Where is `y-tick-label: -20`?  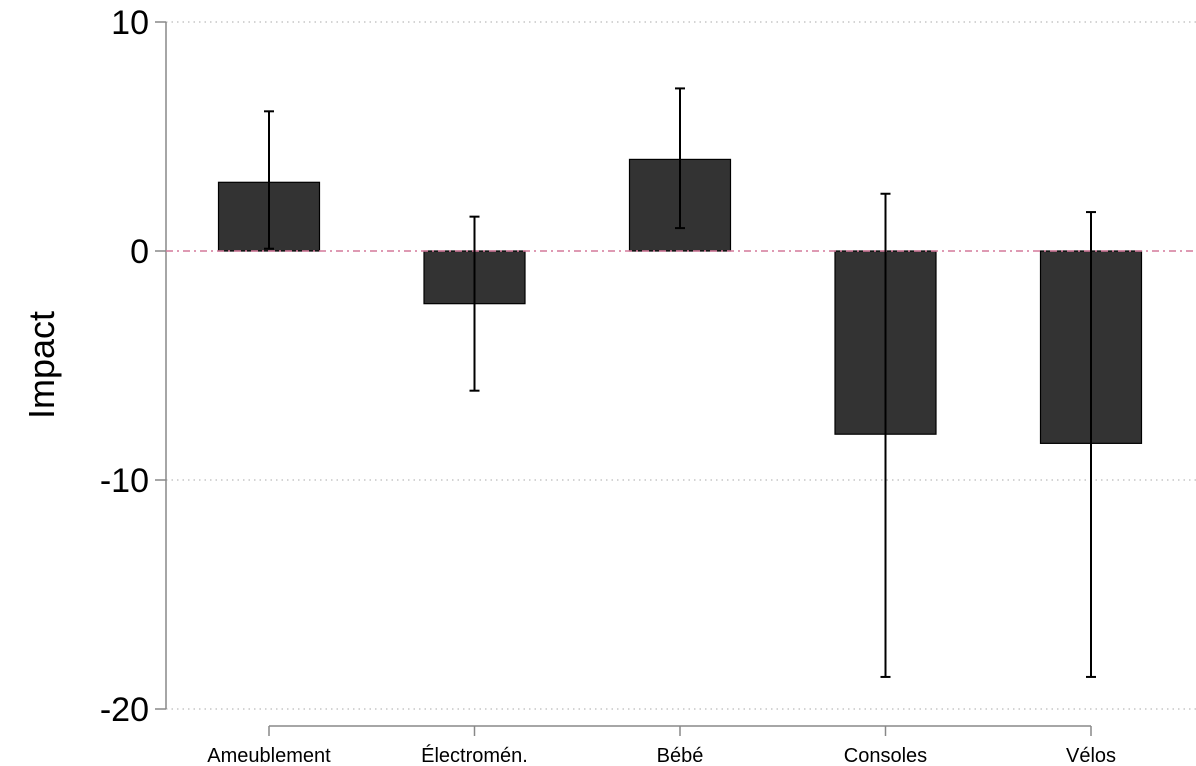 y-tick-label: -20 is located at coordinates (124, 710).